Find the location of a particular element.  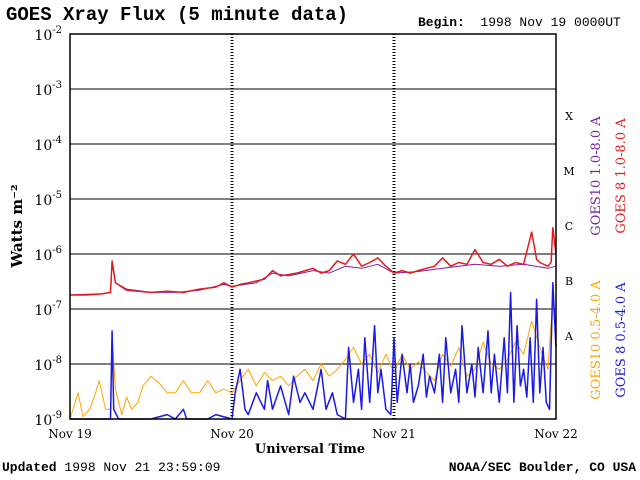

flare-class-label: B is located at coordinates (569, 281).